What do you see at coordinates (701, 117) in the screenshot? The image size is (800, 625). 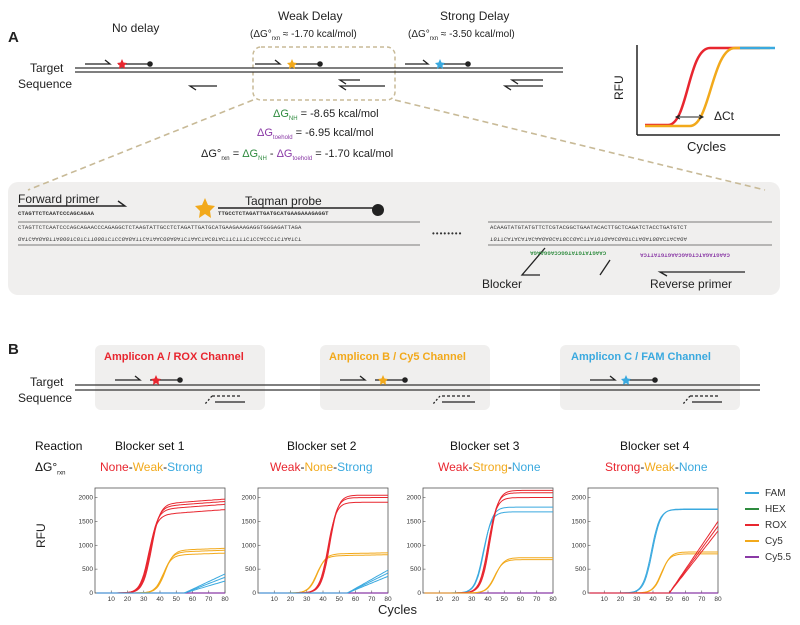 I see `delta-ct-arrowhead-right` at bounding box center [701, 117].